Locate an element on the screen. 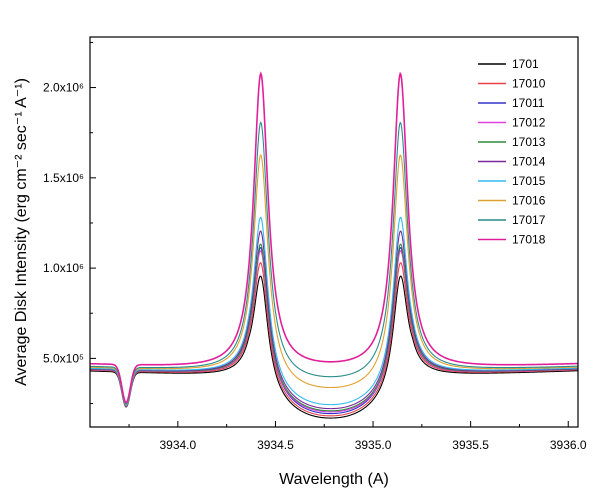 Image resolution: width=598 pixels, height=496 pixels. legend-label-17017: 17017 is located at coordinates (529, 220).